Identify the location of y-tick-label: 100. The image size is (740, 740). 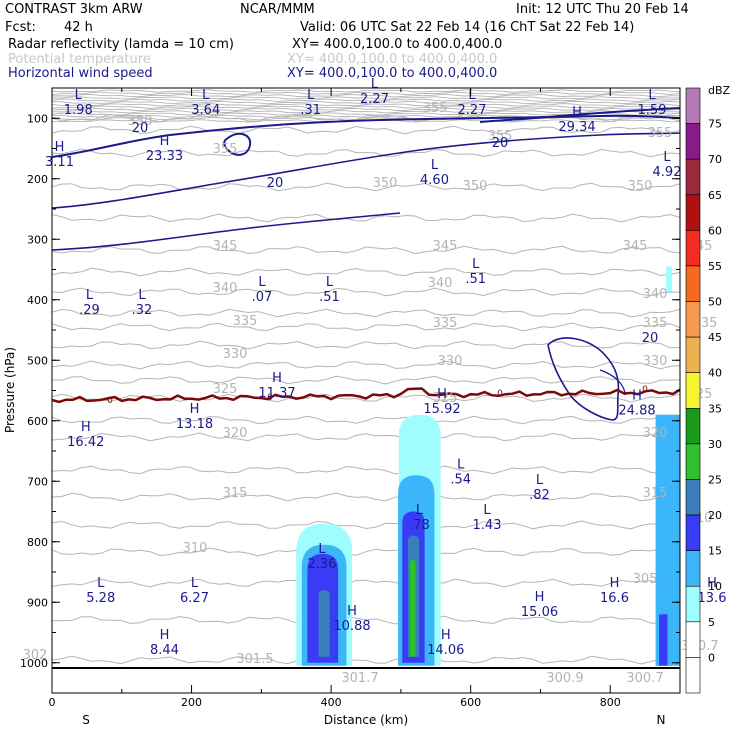
(37, 118).